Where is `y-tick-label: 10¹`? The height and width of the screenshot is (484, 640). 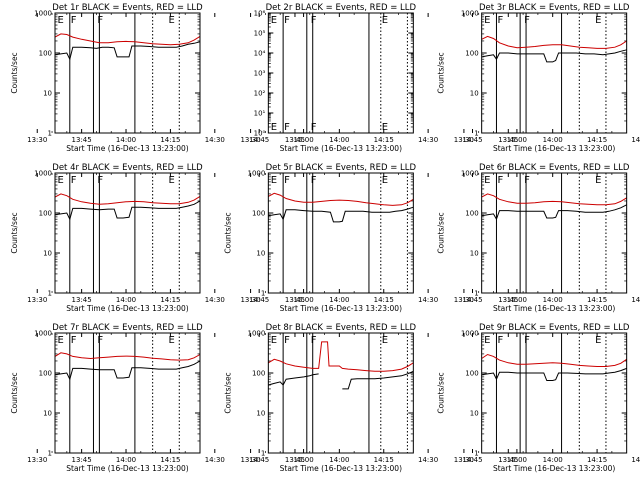
y-tick-label: 10¹ is located at coordinates (260, 114).